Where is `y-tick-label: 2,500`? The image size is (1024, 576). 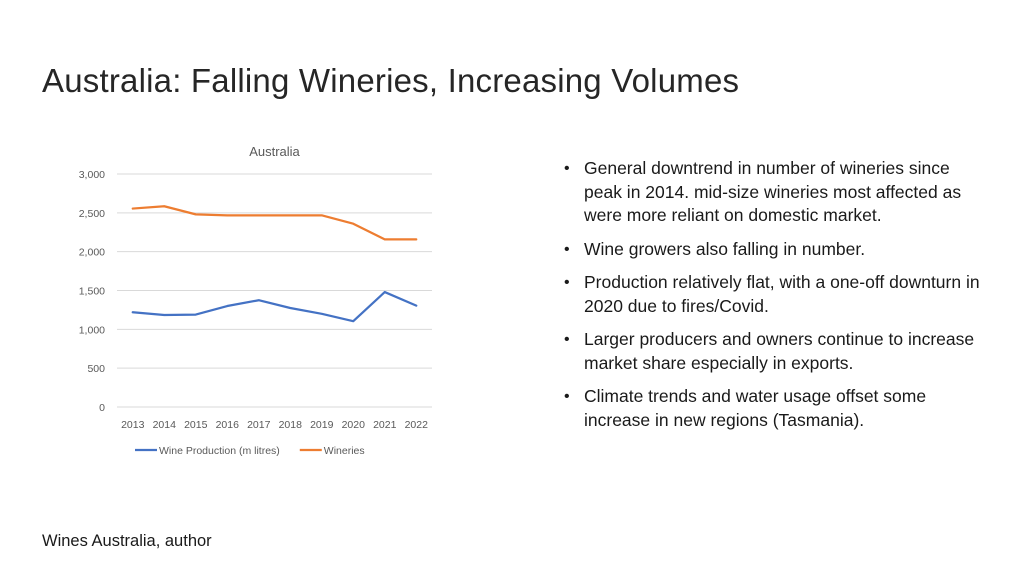
y-tick-label: 2,500 is located at coordinates (92, 214).